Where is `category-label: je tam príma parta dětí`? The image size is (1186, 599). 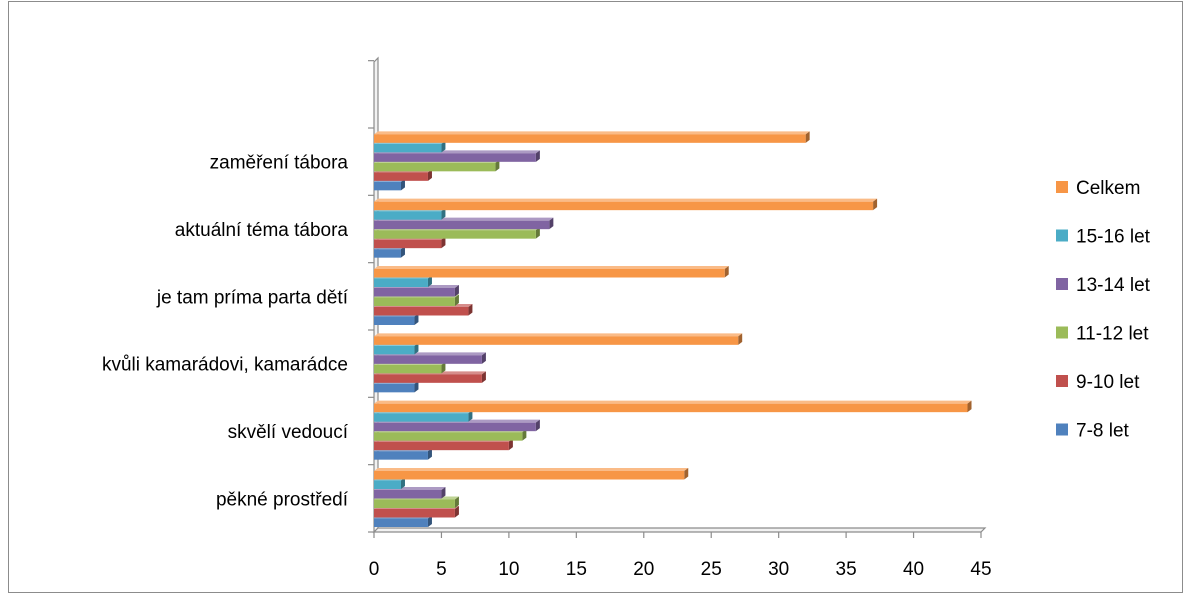 category-label: je tam príma parta dětí is located at coordinates (252, 297).